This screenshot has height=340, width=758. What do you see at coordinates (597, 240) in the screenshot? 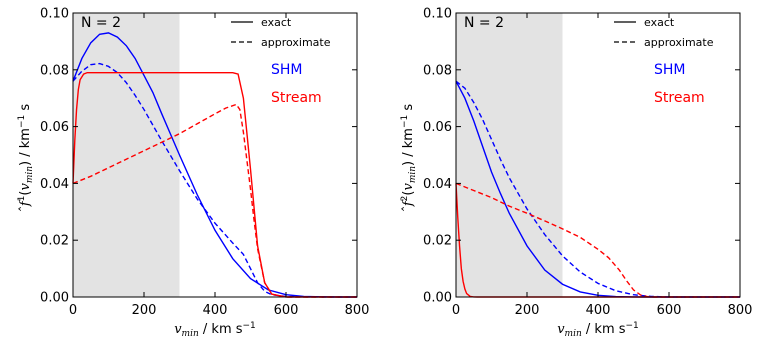
I see `series-stream-dashed` at bounding box center [597, 240].